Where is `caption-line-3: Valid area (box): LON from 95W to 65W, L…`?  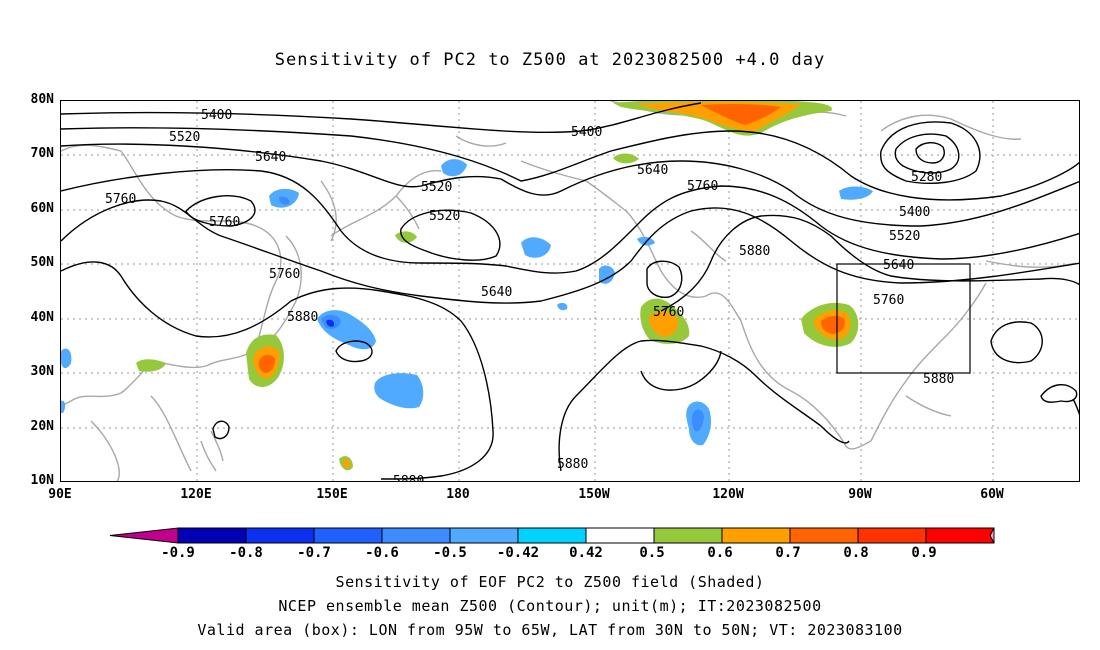
caption-line-3: Valid area (box): LON from 95W to 65W, L… is located at coordinates (550, 630).